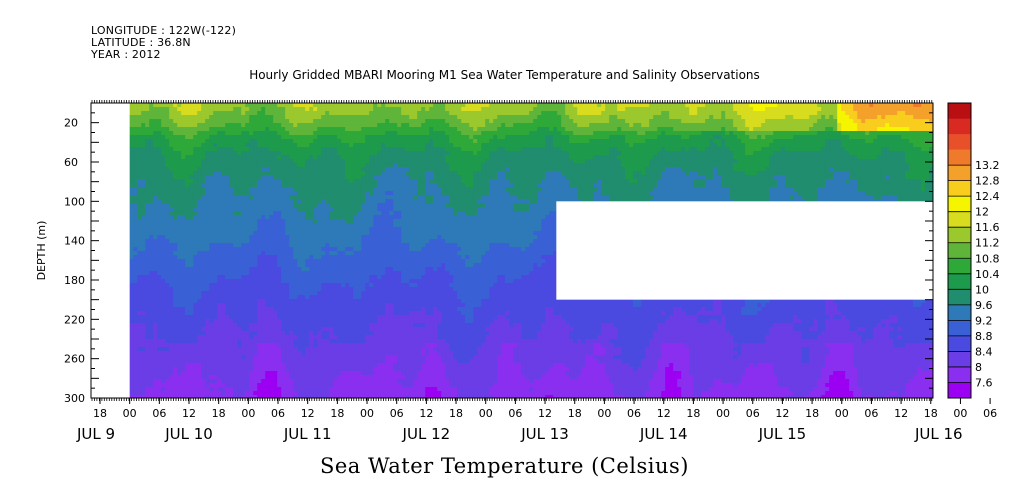 The height and width of the screenshot is (504, 1009). Describe the element at coordinates (426, 434) in the screenshot. I see `x-day-label: JUL 12` at that location.